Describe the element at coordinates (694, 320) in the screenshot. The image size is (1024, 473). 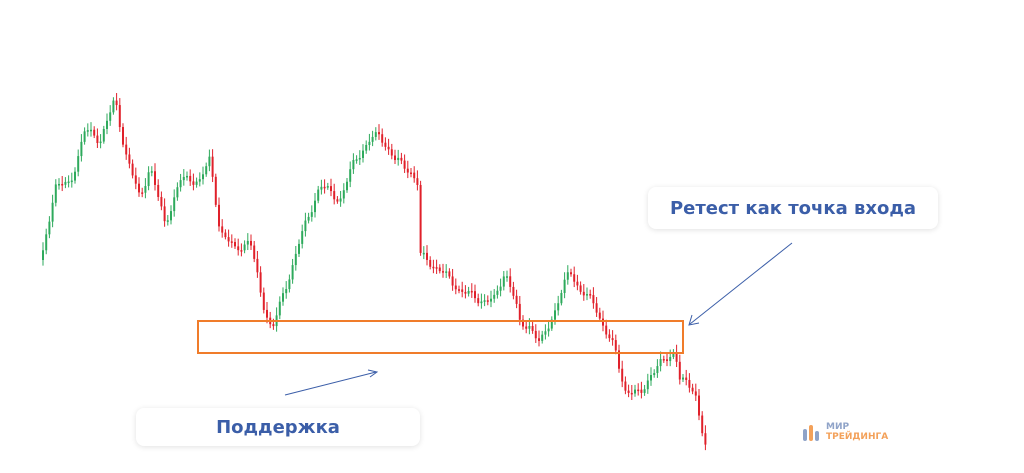
I see `arrow-head` at that location.